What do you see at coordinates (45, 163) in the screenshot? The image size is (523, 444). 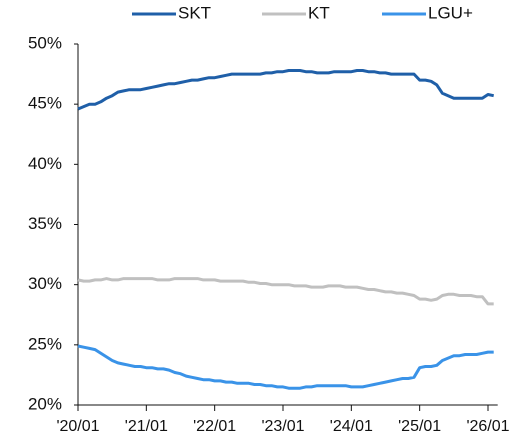 I see `y-tick-label: 40%` at bounding box center [45, 163].